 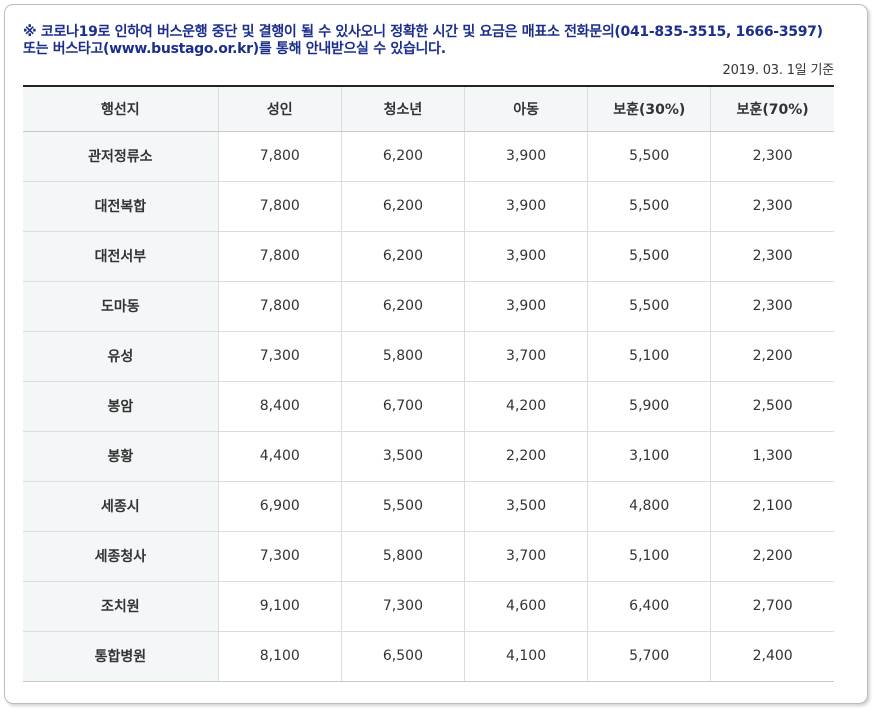 What do you see at coordinates (121, 656) in the screenshot?
I see `destination-cell: 통합병원` at bounding box center [121, 656].